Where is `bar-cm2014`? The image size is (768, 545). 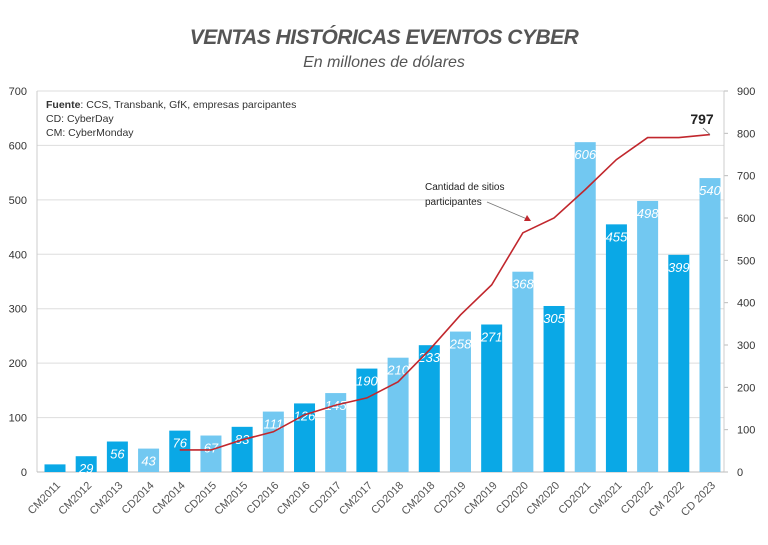
bar-cm2014 is located at coordinates (180, 451).